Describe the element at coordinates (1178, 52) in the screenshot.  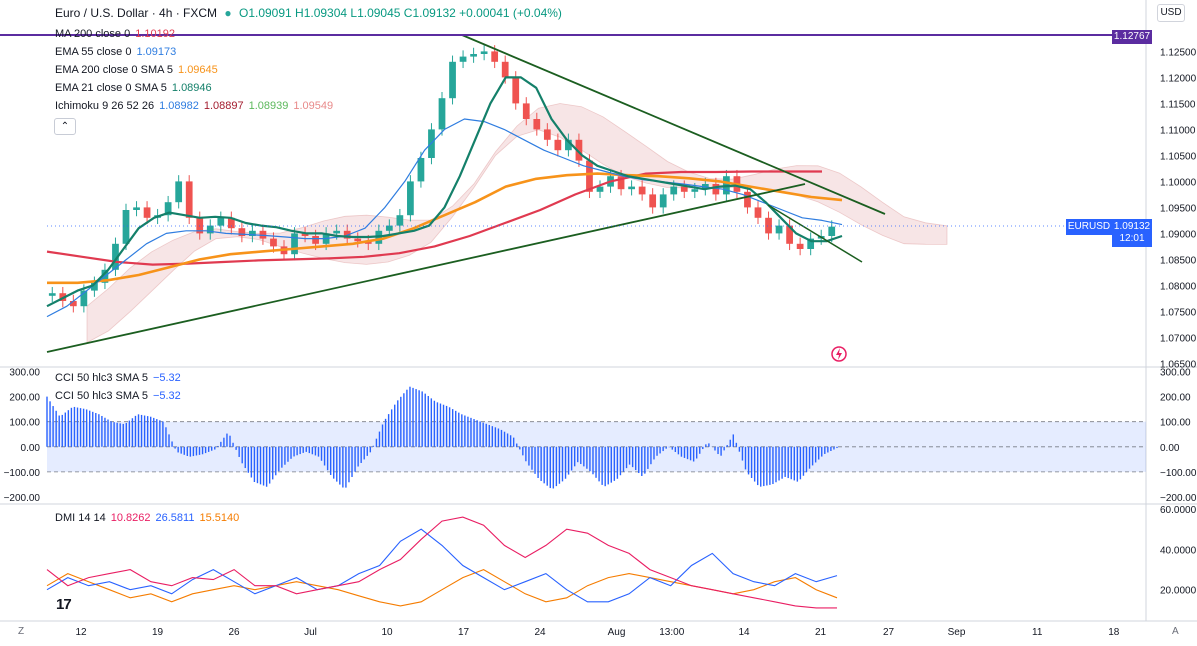
I see `price-tick-label: 1.12500` at that location.